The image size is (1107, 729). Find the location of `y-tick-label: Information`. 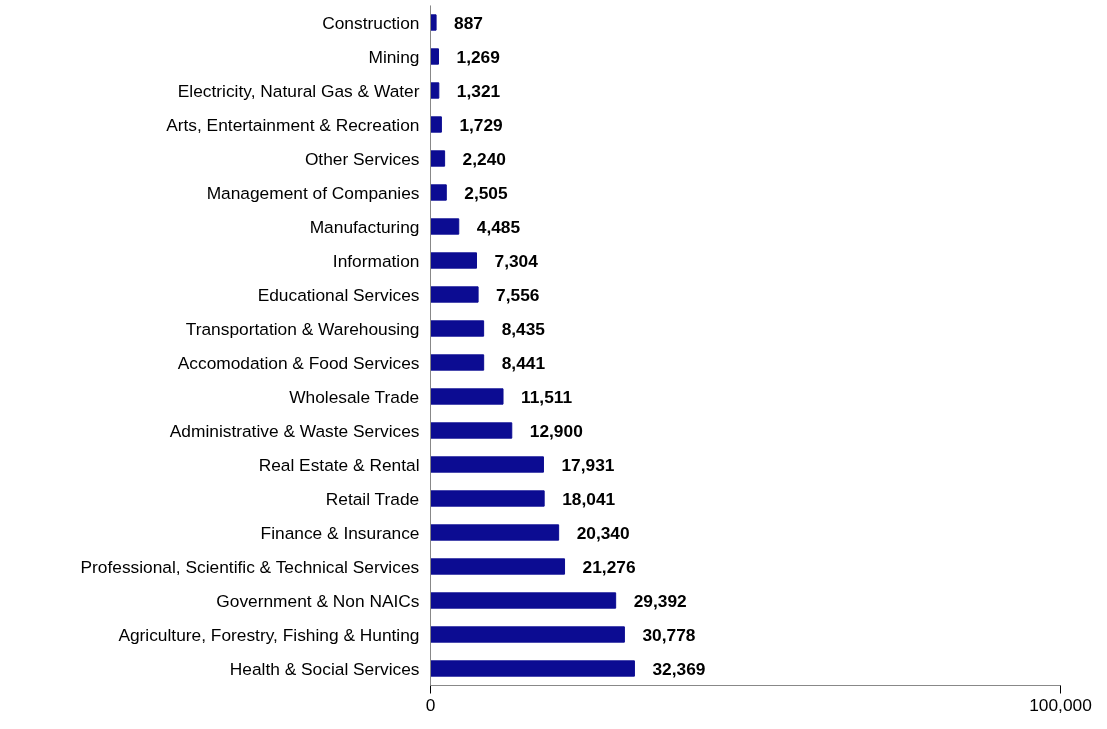

y-tick-label: Information is located at coordinates (376, 260).